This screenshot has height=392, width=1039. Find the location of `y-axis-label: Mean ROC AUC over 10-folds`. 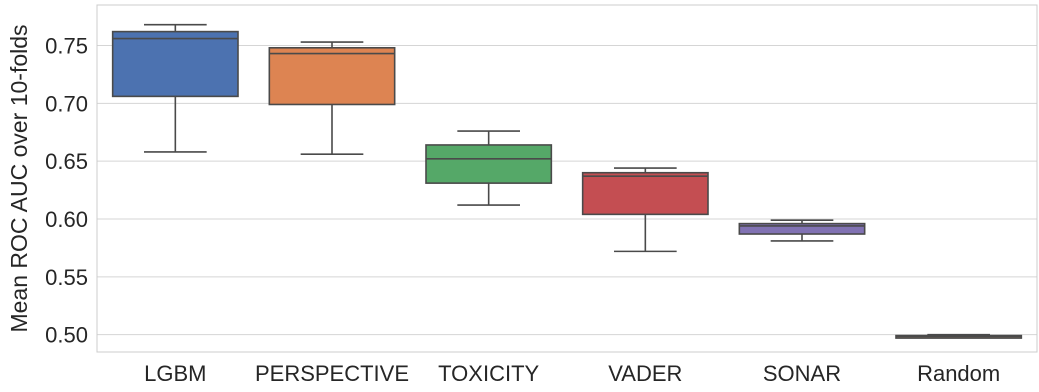

y-axis-label: Mean ROC AUC over 10-folds is located at coordinates (19, 178).